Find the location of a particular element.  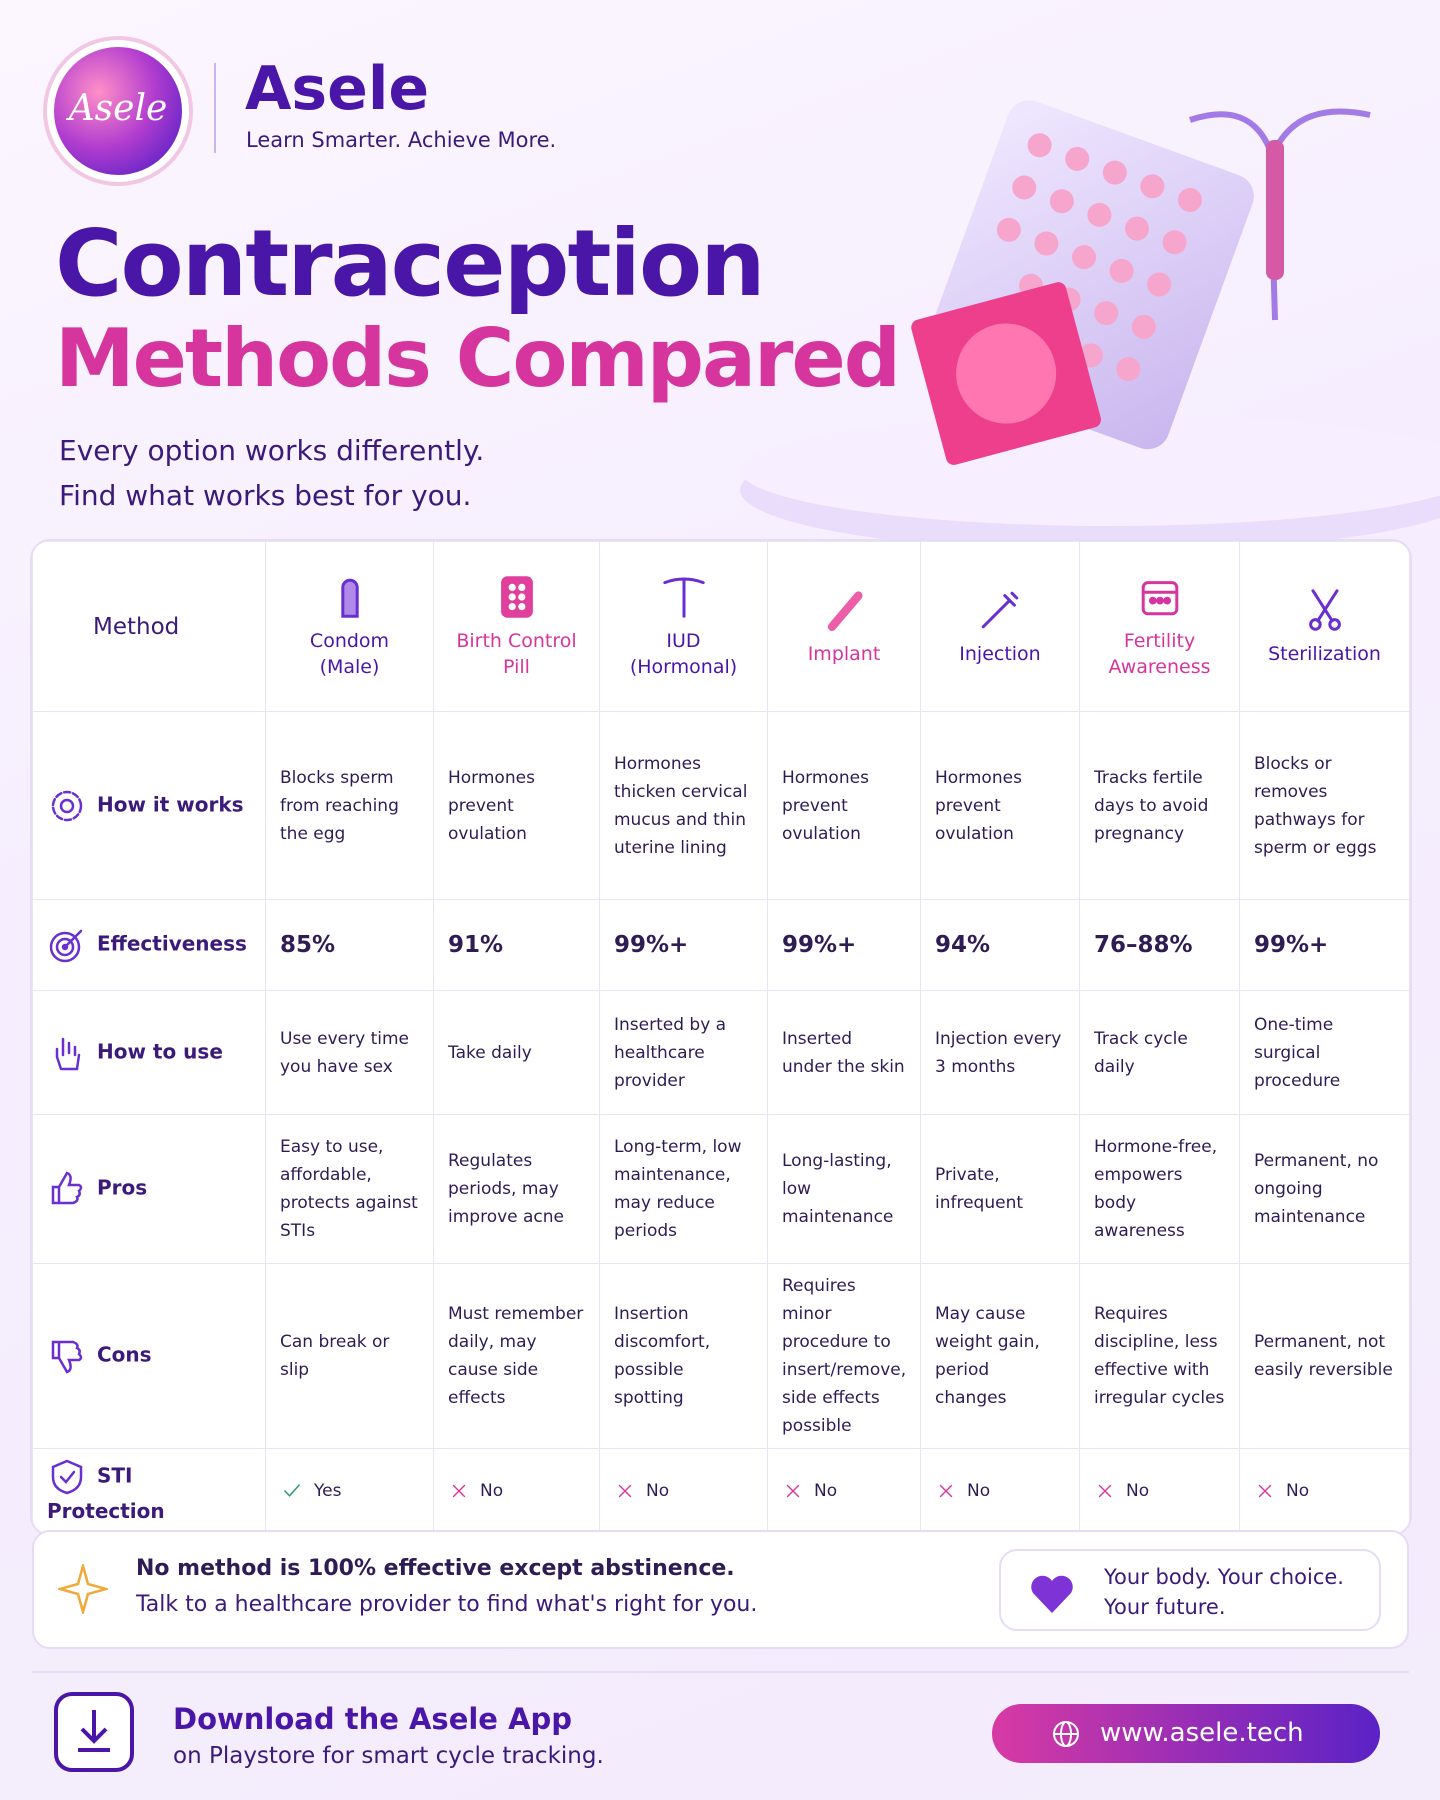

row-label-text: How to use is located at coordinates (160, 1051).